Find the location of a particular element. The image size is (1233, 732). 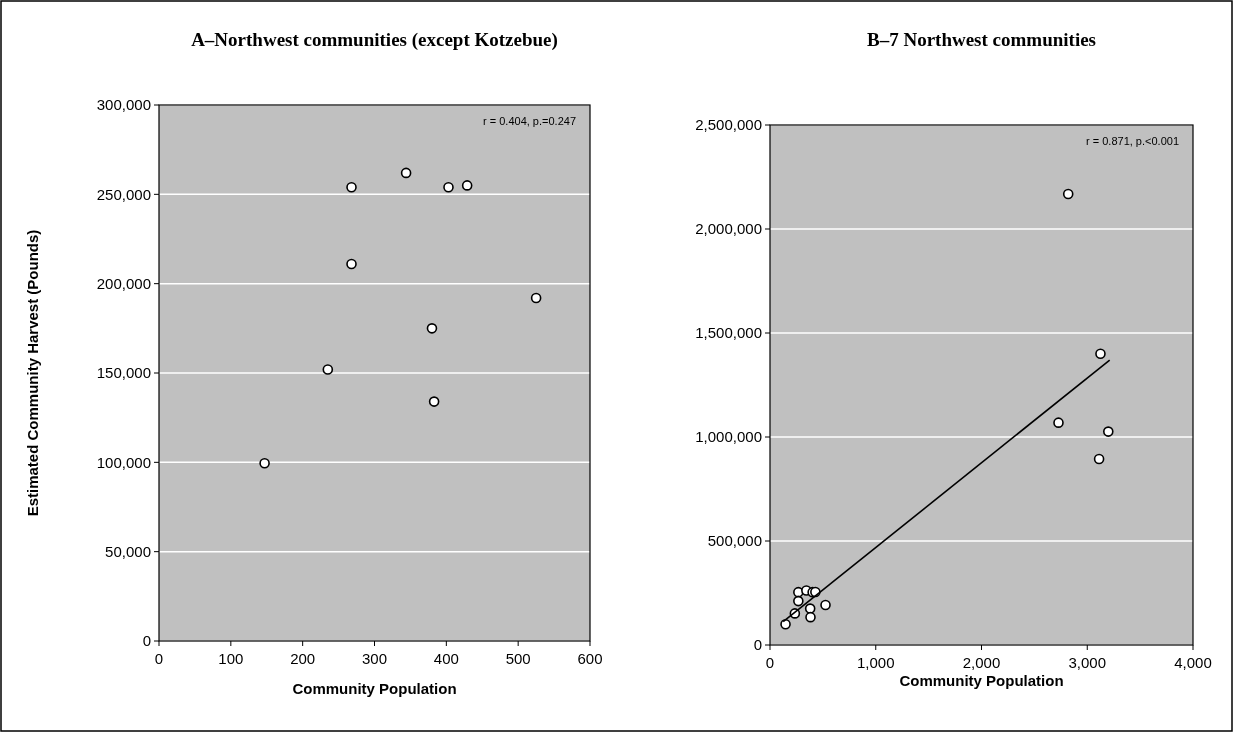

y-tick-label: 50,000 is located at coordinates (128, 551).